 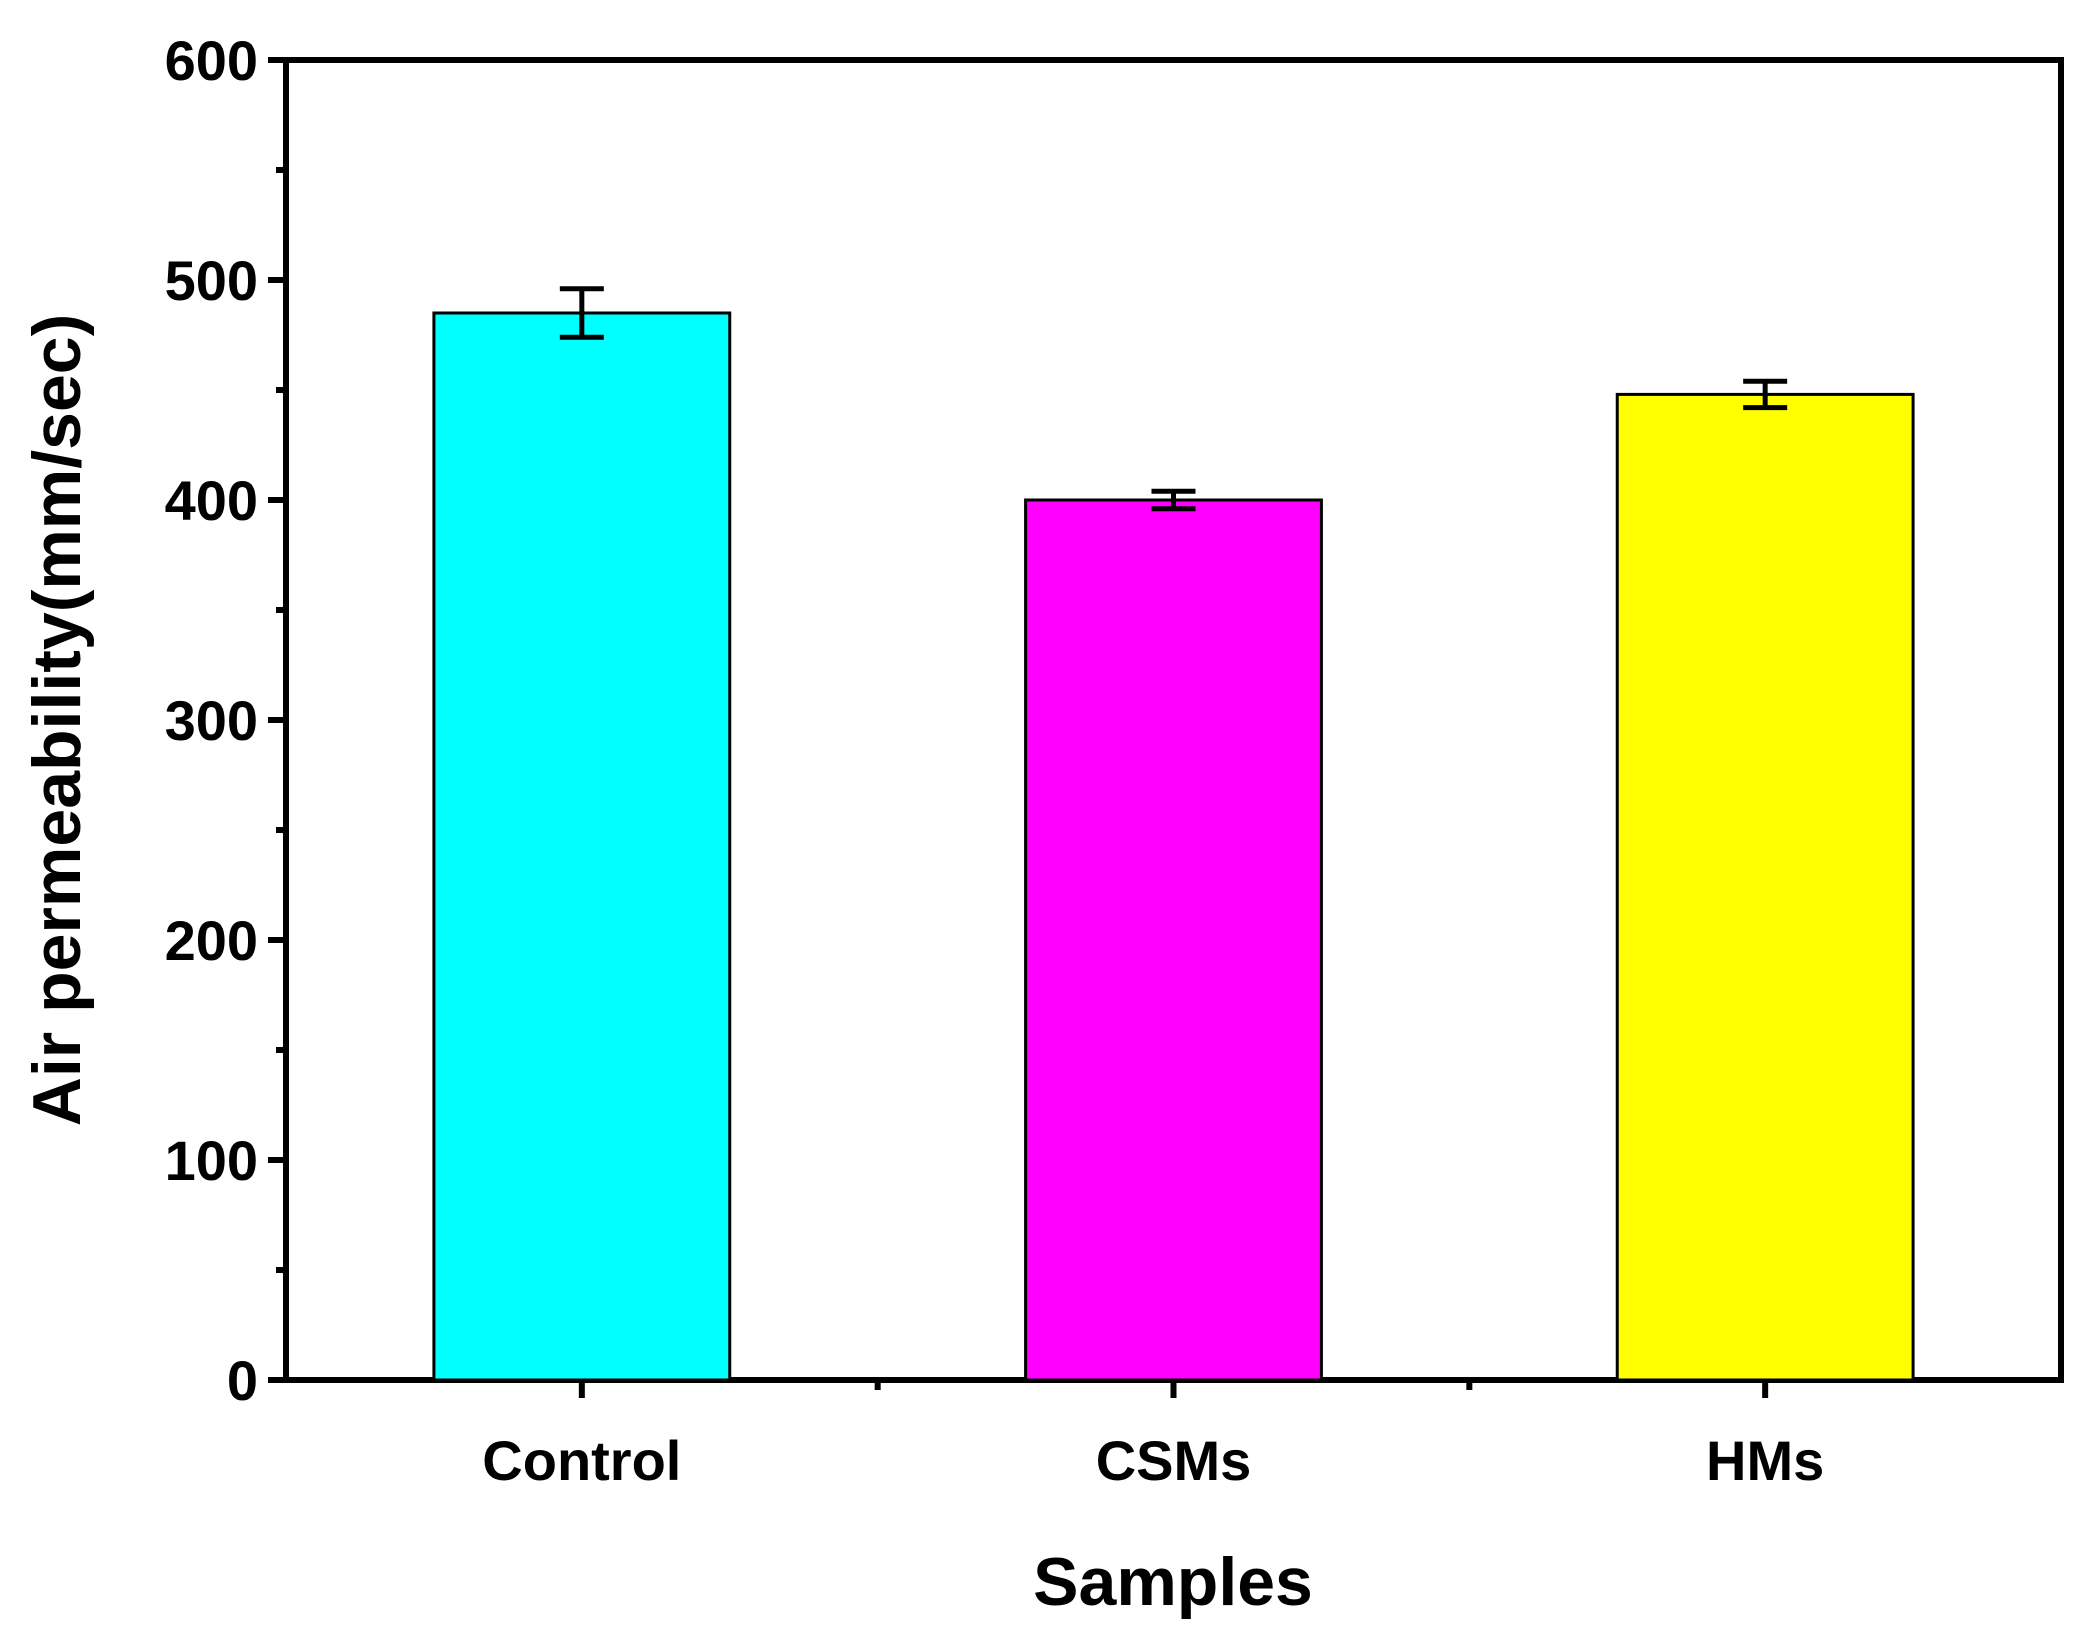 I want to click on y-axis-ticks: 0 100 200 300 400 500 600, so click(x=225, y=720).